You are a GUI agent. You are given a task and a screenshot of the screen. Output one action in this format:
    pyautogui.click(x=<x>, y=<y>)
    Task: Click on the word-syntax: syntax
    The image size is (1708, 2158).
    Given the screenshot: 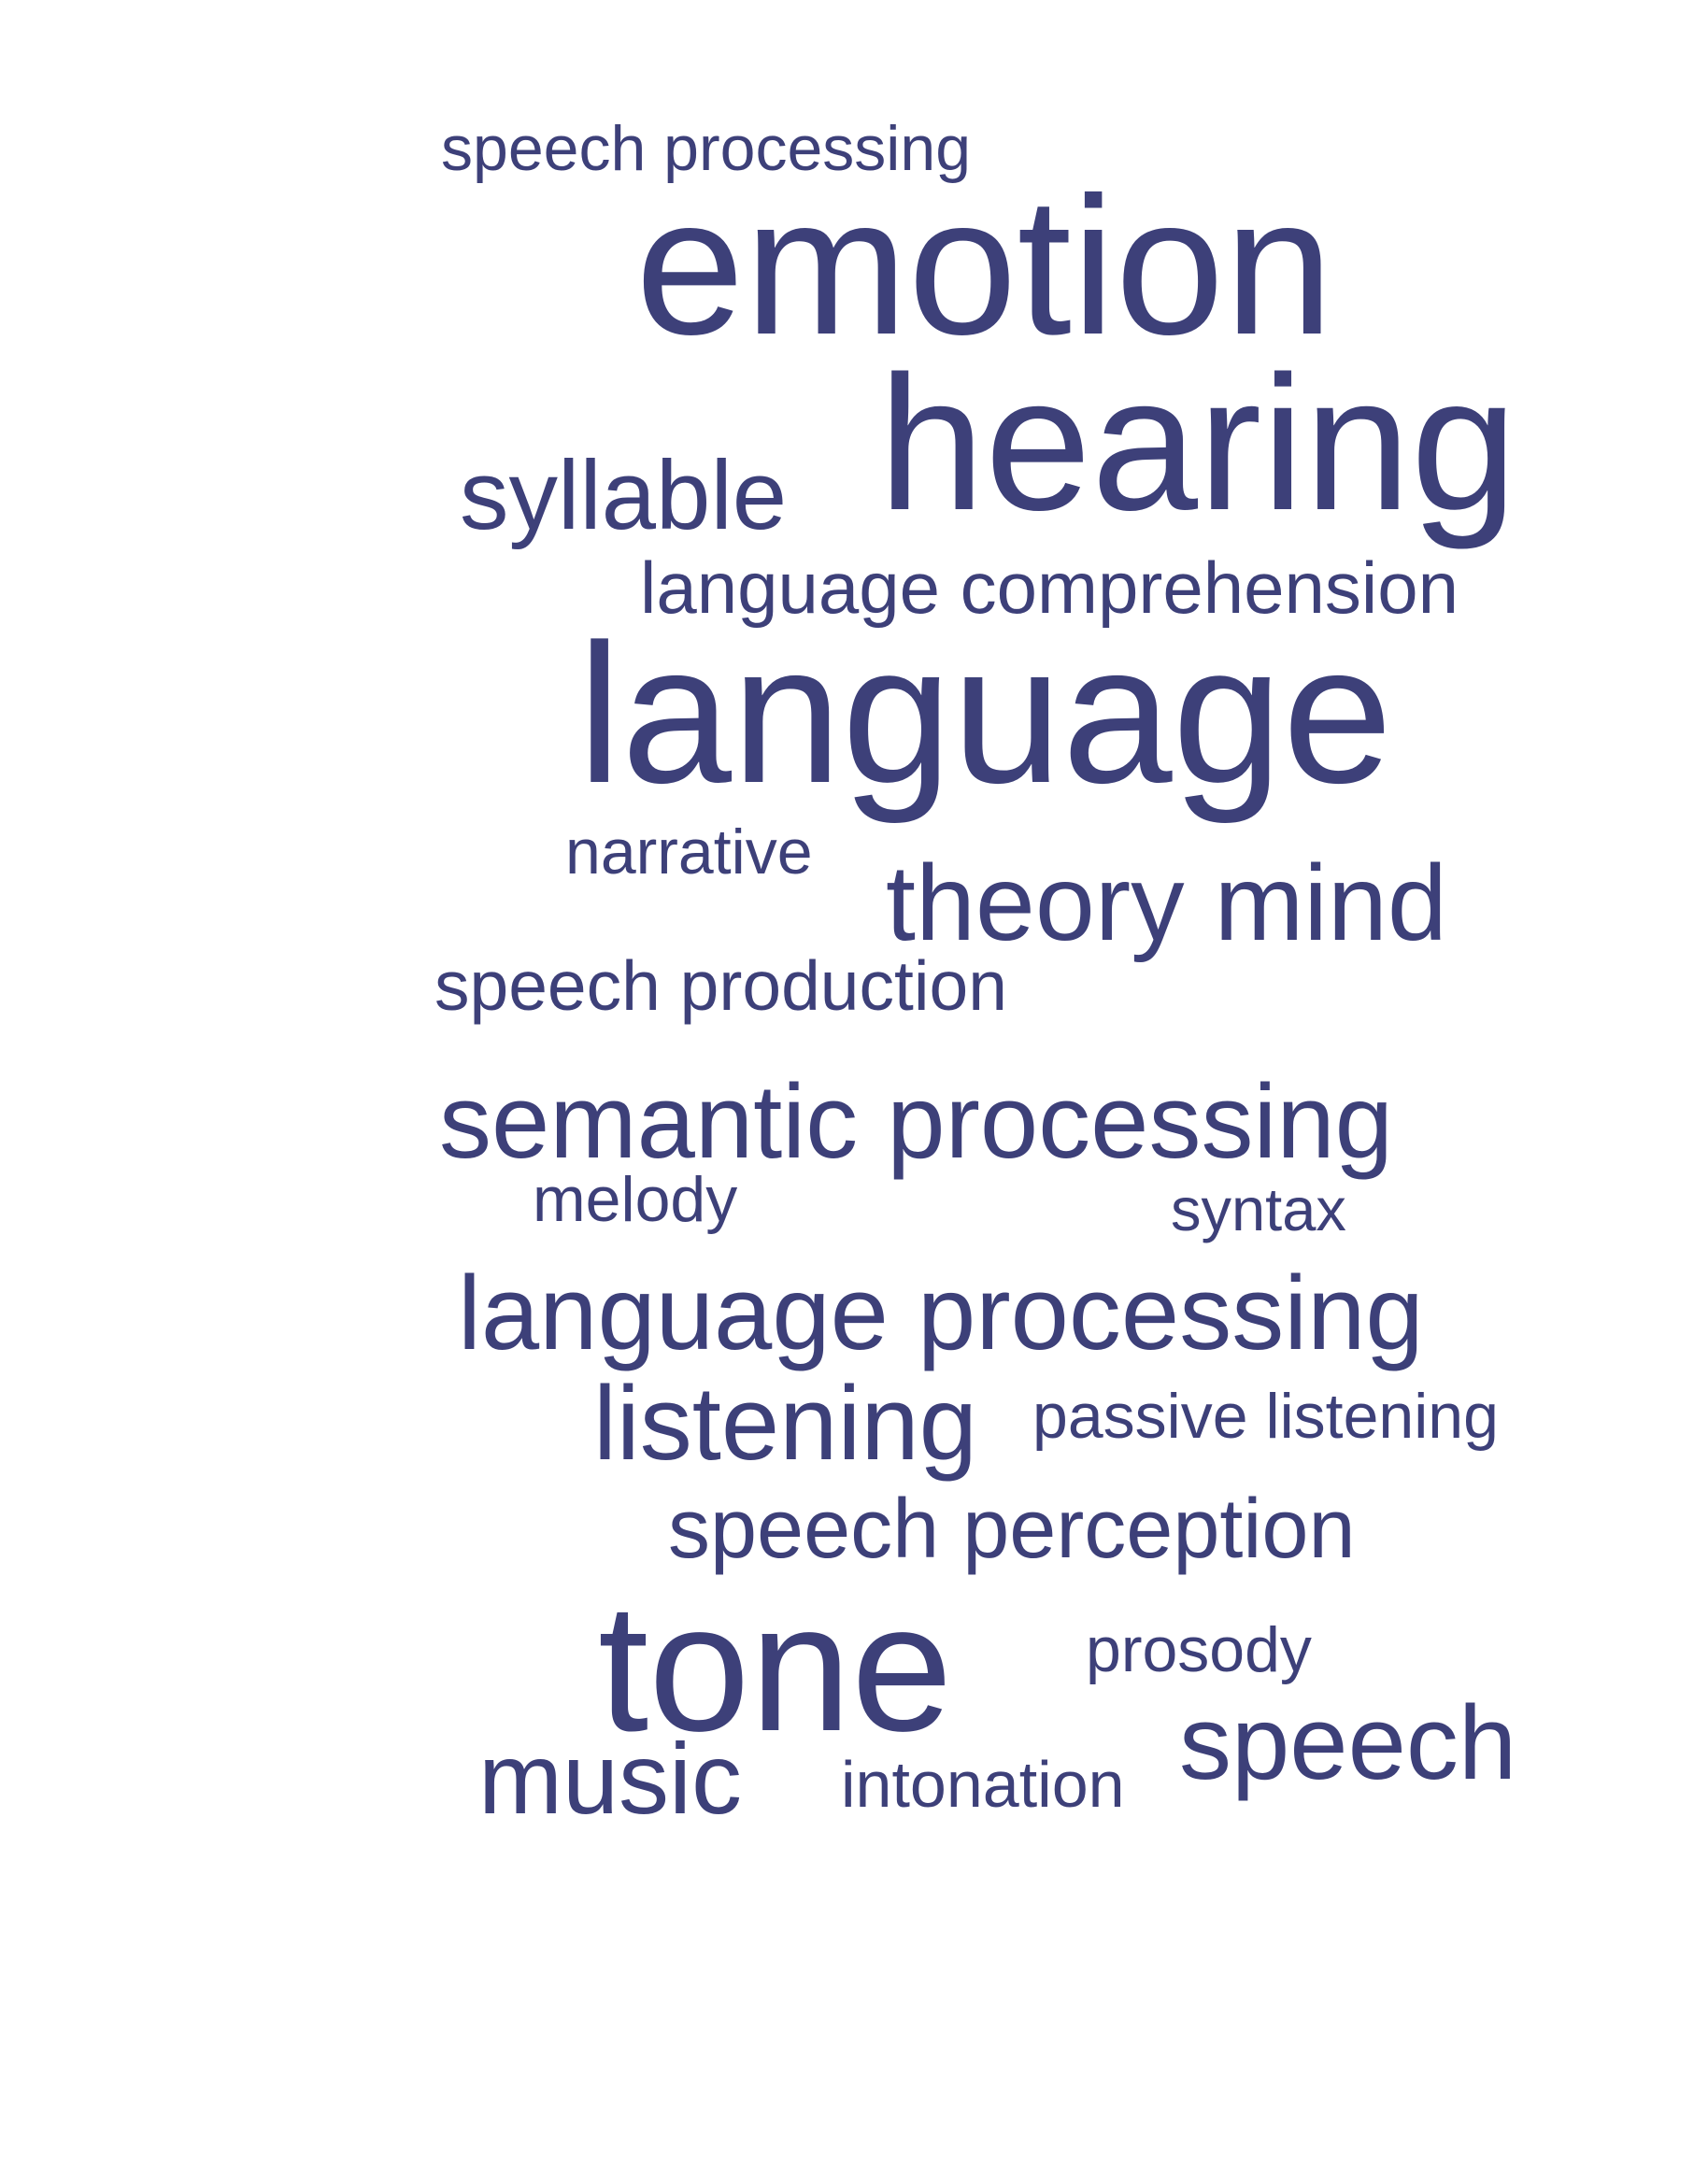 What is the action you would take?
    pyautogui.click(x=1259, y=1209)
    